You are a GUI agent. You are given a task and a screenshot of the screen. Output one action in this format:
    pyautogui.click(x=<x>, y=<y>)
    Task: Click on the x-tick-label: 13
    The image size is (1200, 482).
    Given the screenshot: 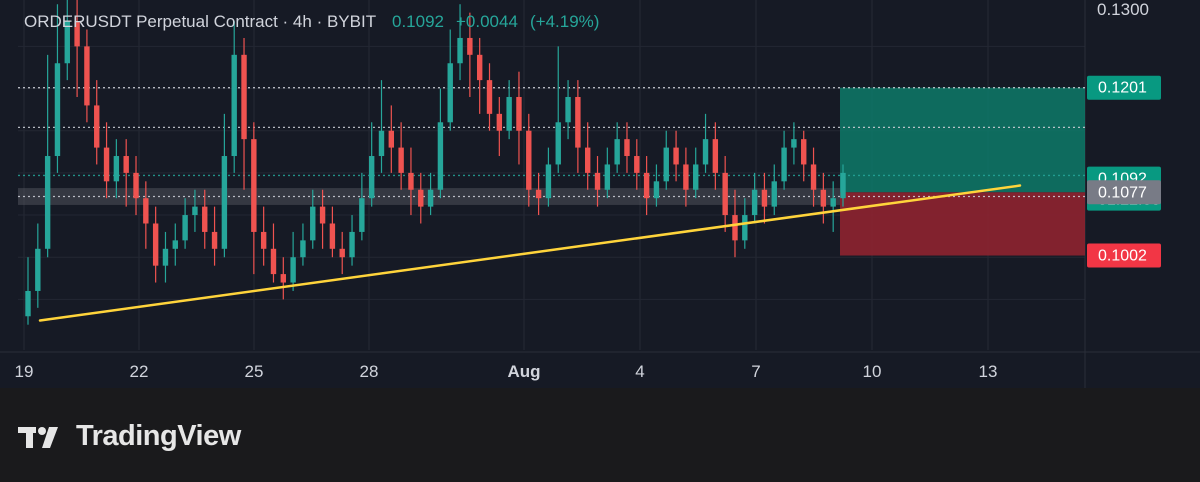 What is the action you would take?
    pyautogui.click(x=988, y=371)
    